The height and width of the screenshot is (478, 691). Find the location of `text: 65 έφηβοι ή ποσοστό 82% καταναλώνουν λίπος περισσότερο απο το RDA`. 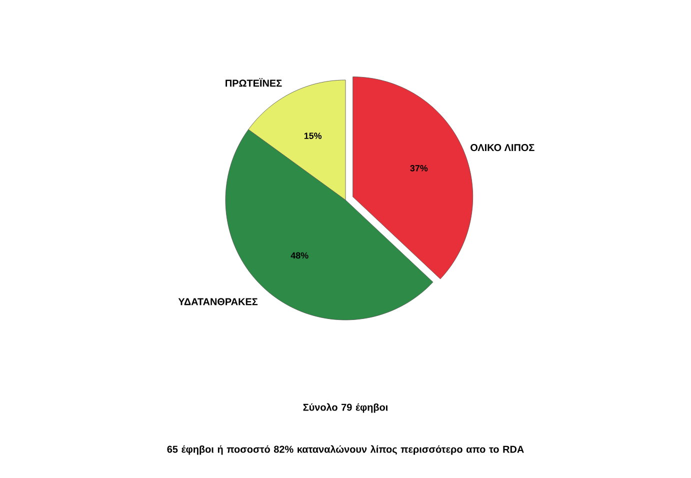

text: 65 έφηβοι ή ποσοστό 82% καταναλώνουν λίπος περισσότερο απο το RDA is located at coordinates (345, 450).